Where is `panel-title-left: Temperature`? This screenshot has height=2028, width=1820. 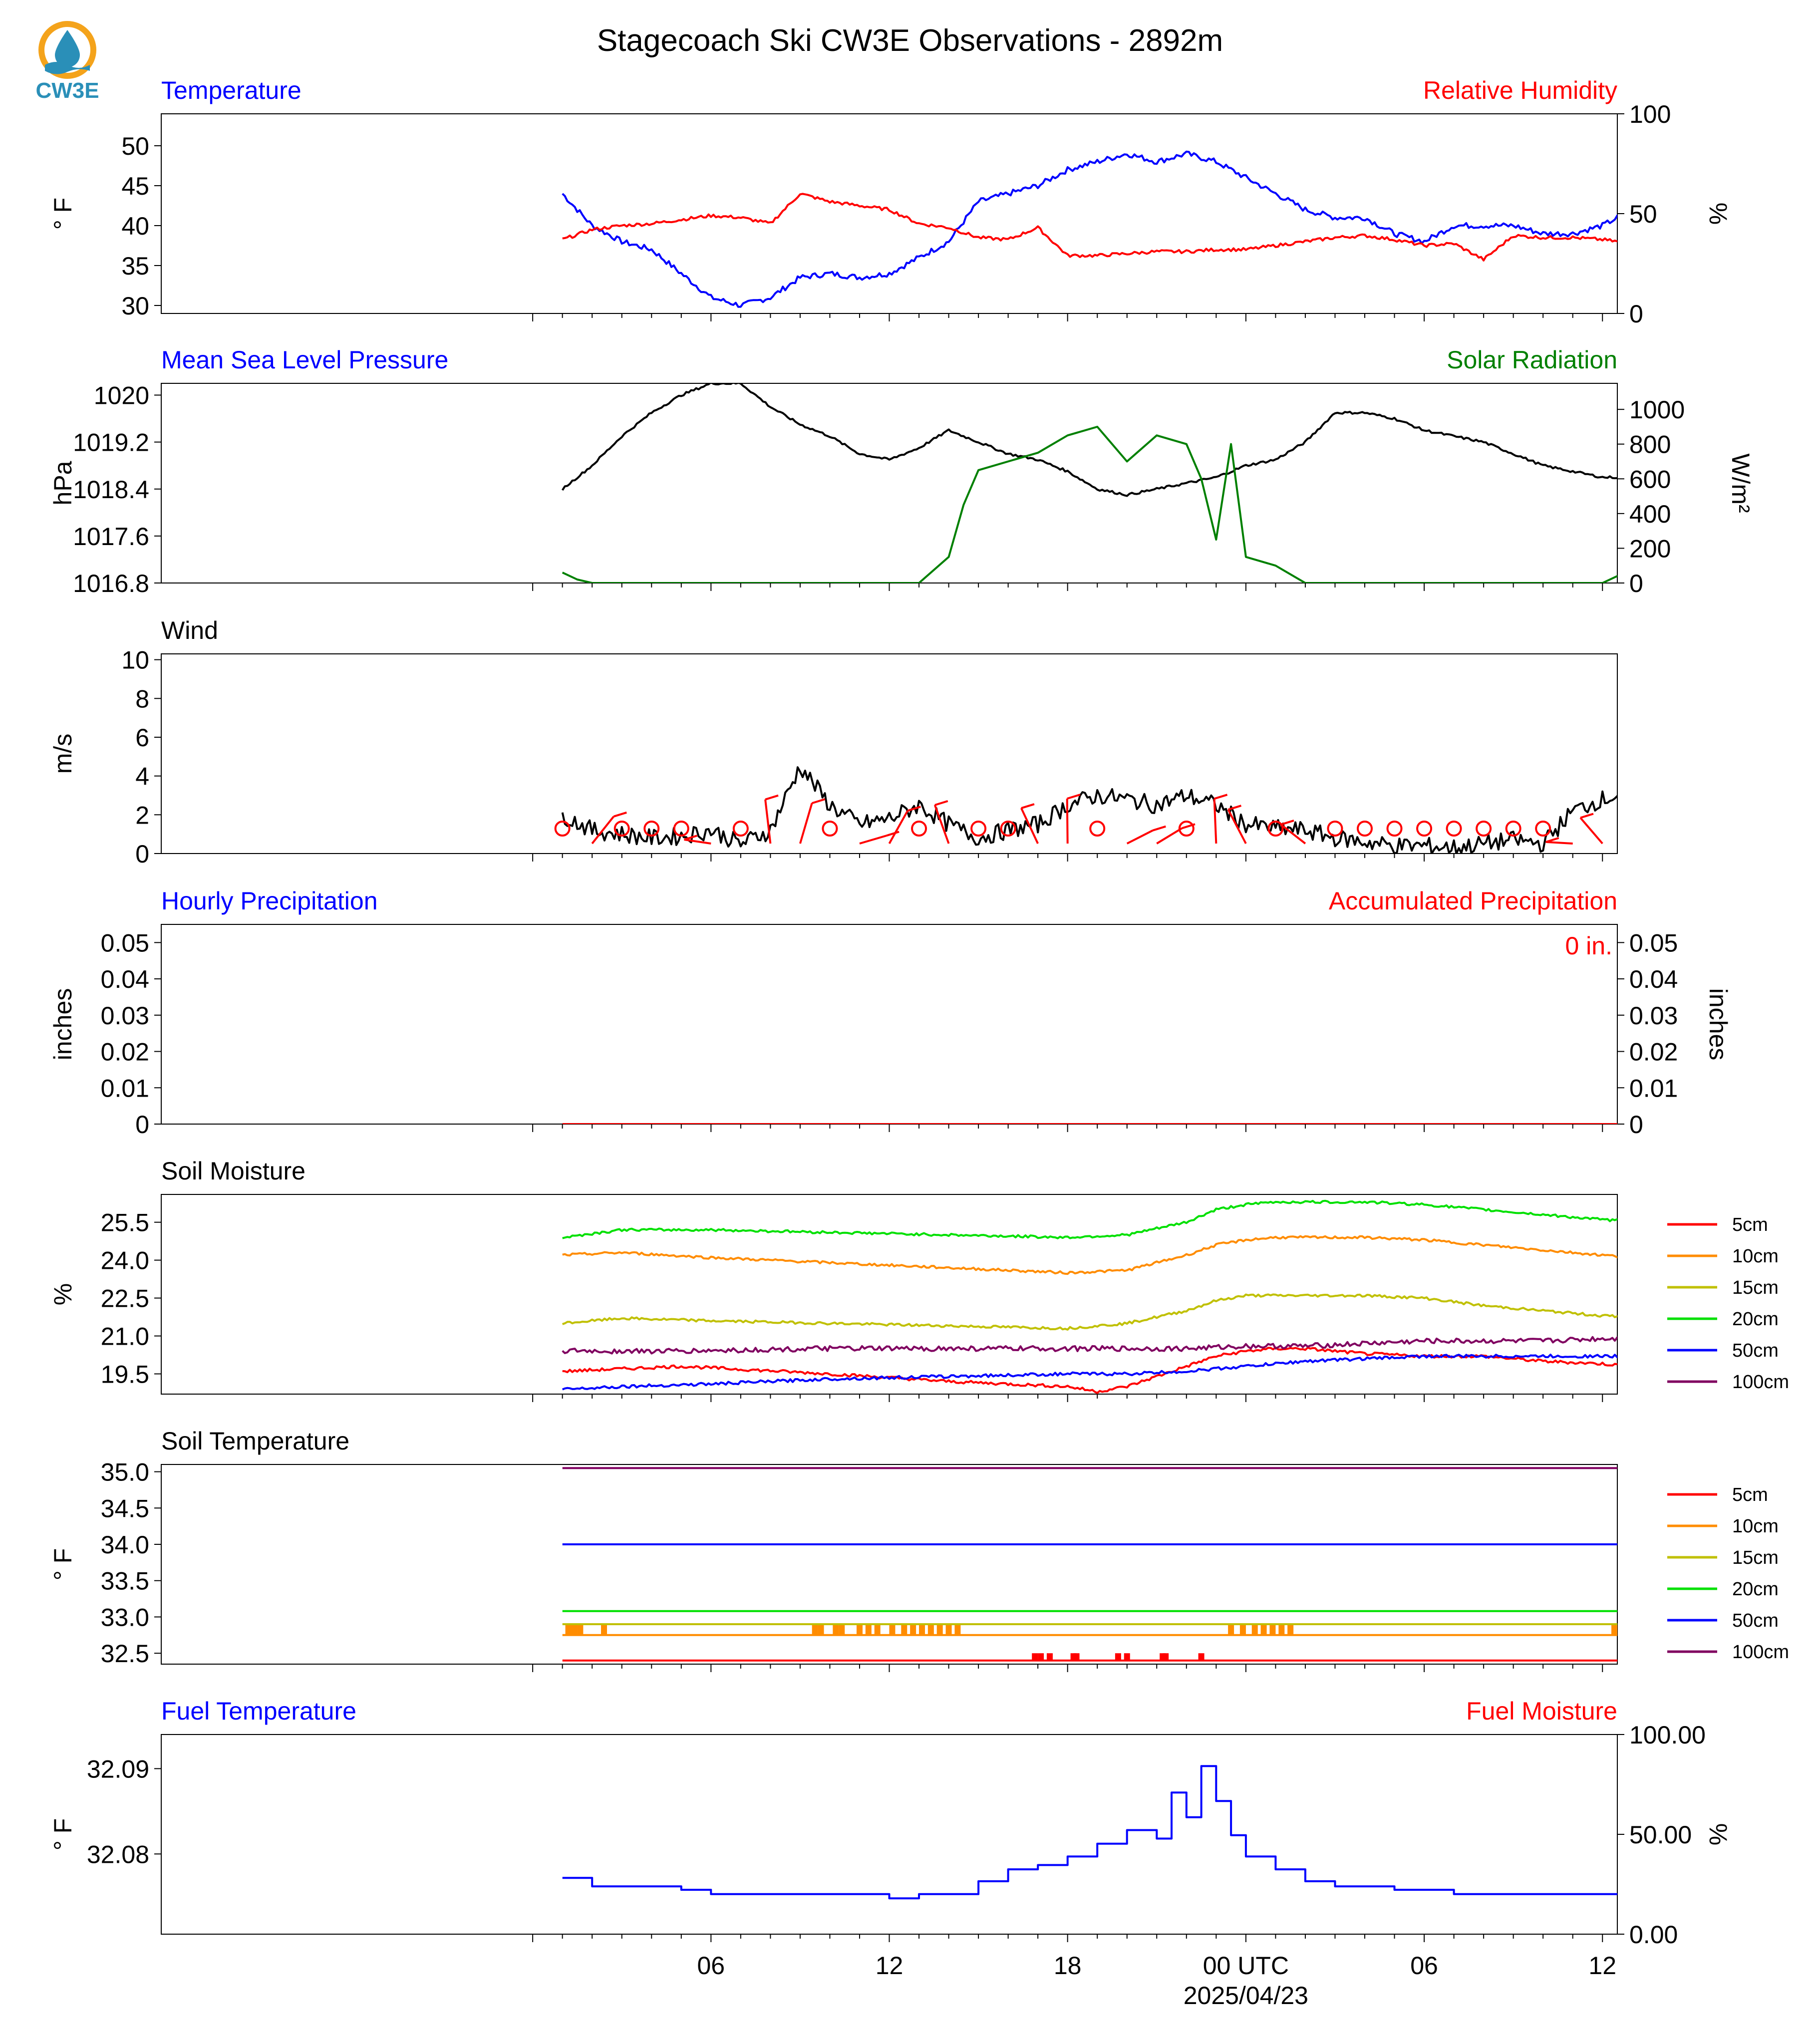 panel-title-left: Temperature is located at coordinates (231, 90).